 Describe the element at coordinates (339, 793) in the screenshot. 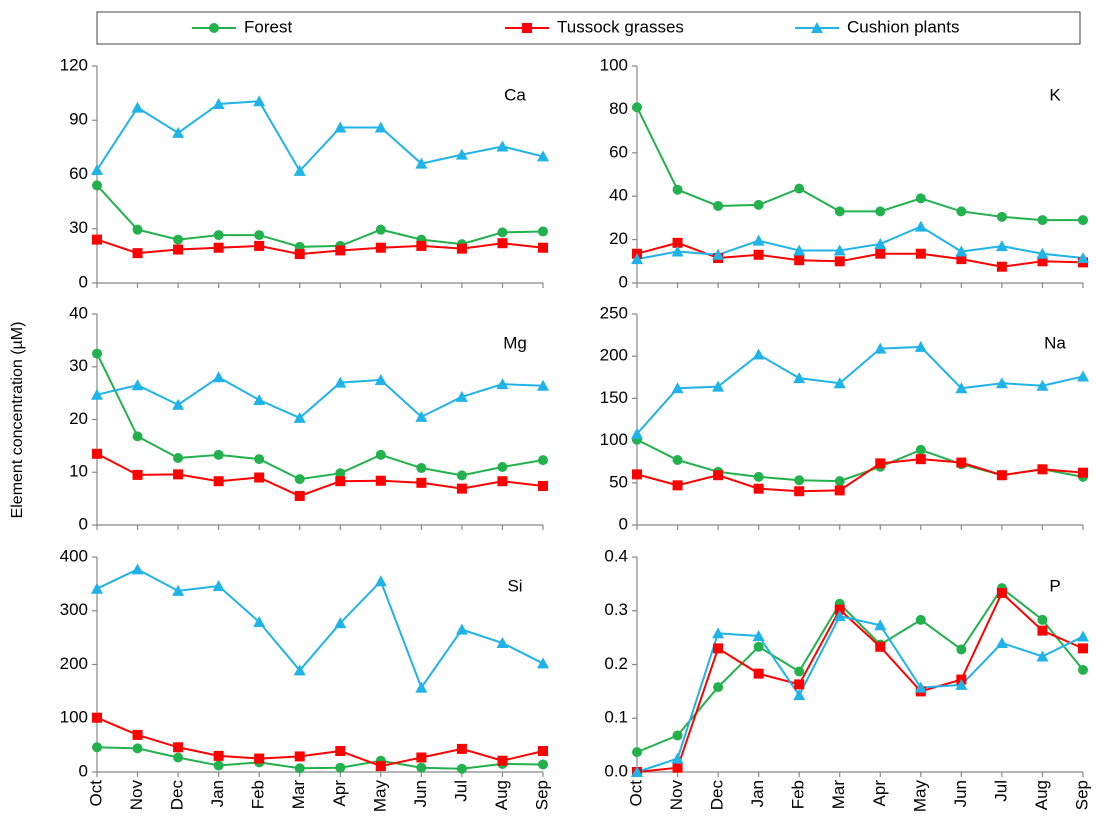

I see `x-tick-label: Apr` at that location.